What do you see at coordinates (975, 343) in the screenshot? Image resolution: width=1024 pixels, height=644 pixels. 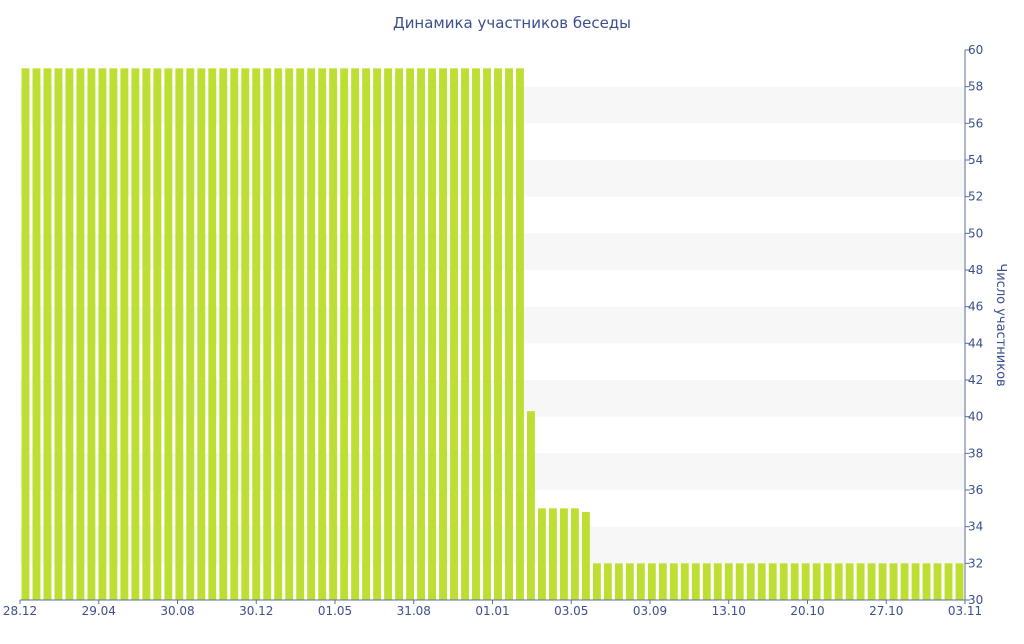 I see `y-tick-label: 44` at bounding box center [975, 343].